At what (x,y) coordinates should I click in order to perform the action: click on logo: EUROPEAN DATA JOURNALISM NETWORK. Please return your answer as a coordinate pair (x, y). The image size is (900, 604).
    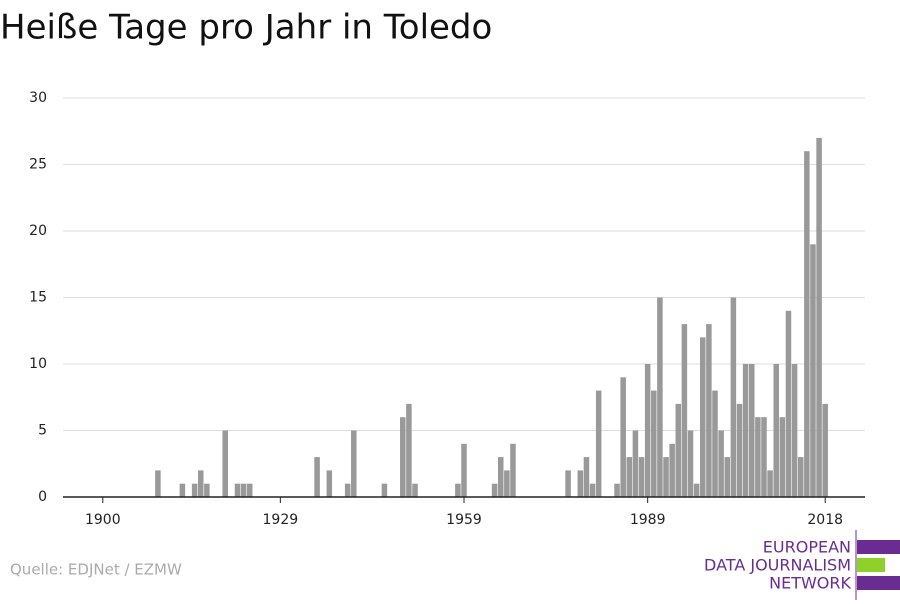
    Looking at the image, I should click on (802, 565).